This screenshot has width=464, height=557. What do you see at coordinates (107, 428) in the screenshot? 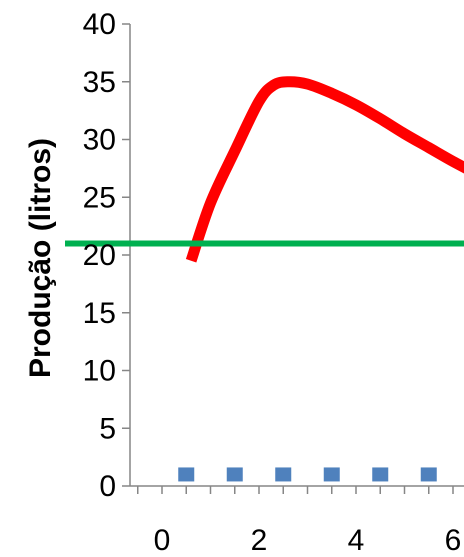
I see `y-tick-label: 5` at bounding box center [107, 428].